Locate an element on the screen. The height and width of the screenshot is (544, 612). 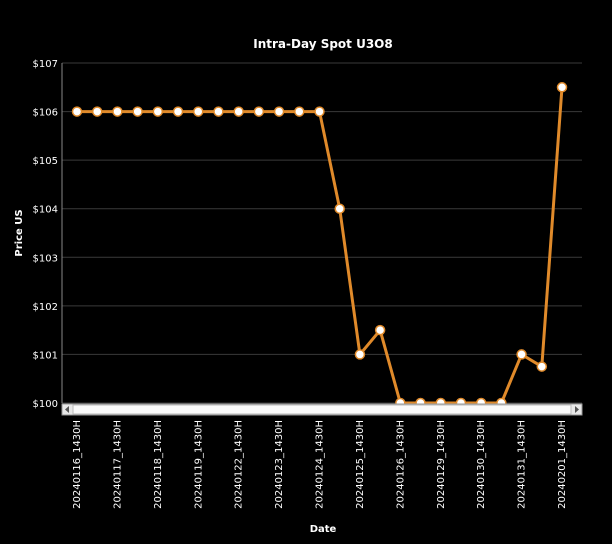
x-tick-label: 20240117_1430H is located at coordinates (117, 464).